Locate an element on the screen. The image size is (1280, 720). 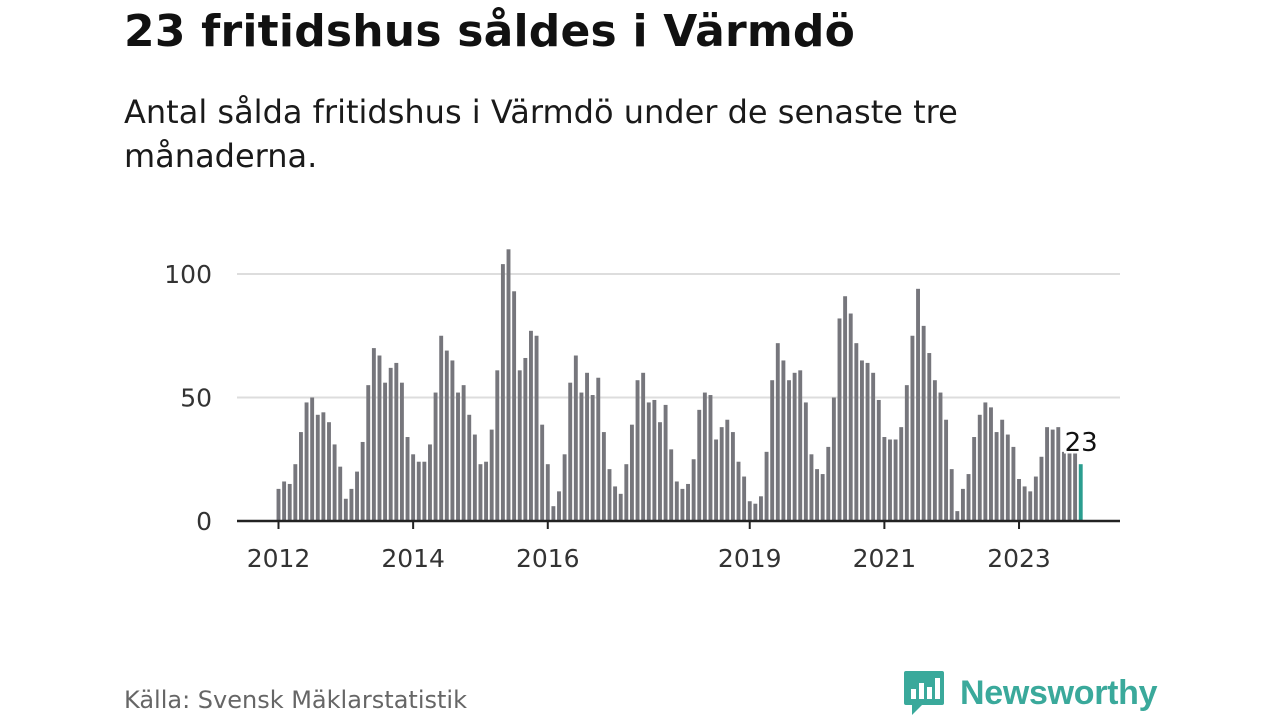
chart-title: 23 fritidshus såldes i Värmdö is located at coordinates (490, 31).